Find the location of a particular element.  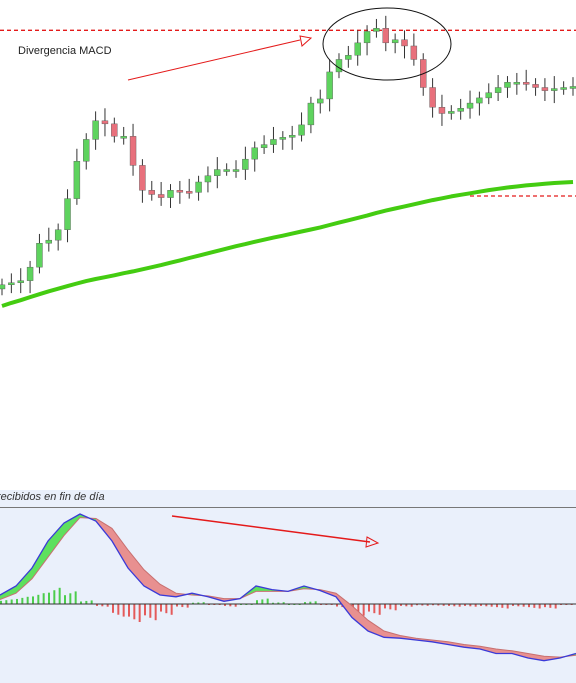

macd-divergence-arrow is located at coordinates (271, 529).